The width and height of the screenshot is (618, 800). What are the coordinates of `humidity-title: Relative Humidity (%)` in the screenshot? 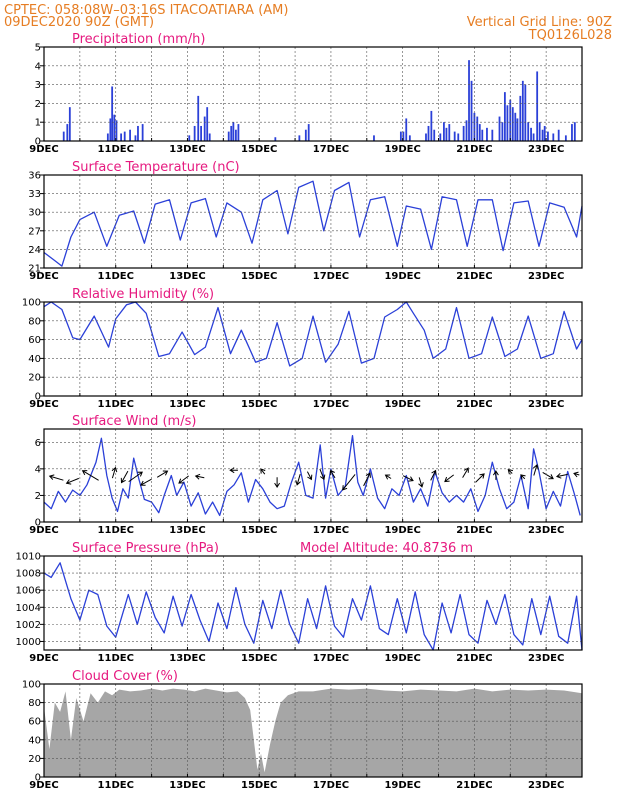 It's located at (143, 294).